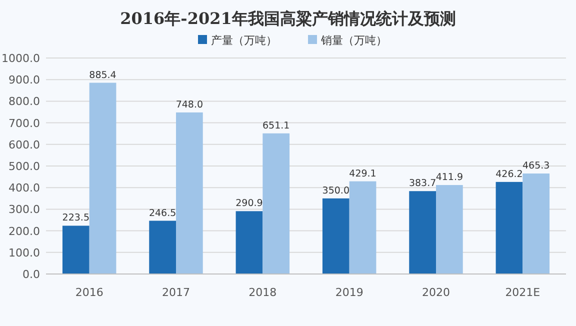 The height and width of the screenshot is (326, 576). I want to click on y-tick-label: 900.0, so click(24, 80).